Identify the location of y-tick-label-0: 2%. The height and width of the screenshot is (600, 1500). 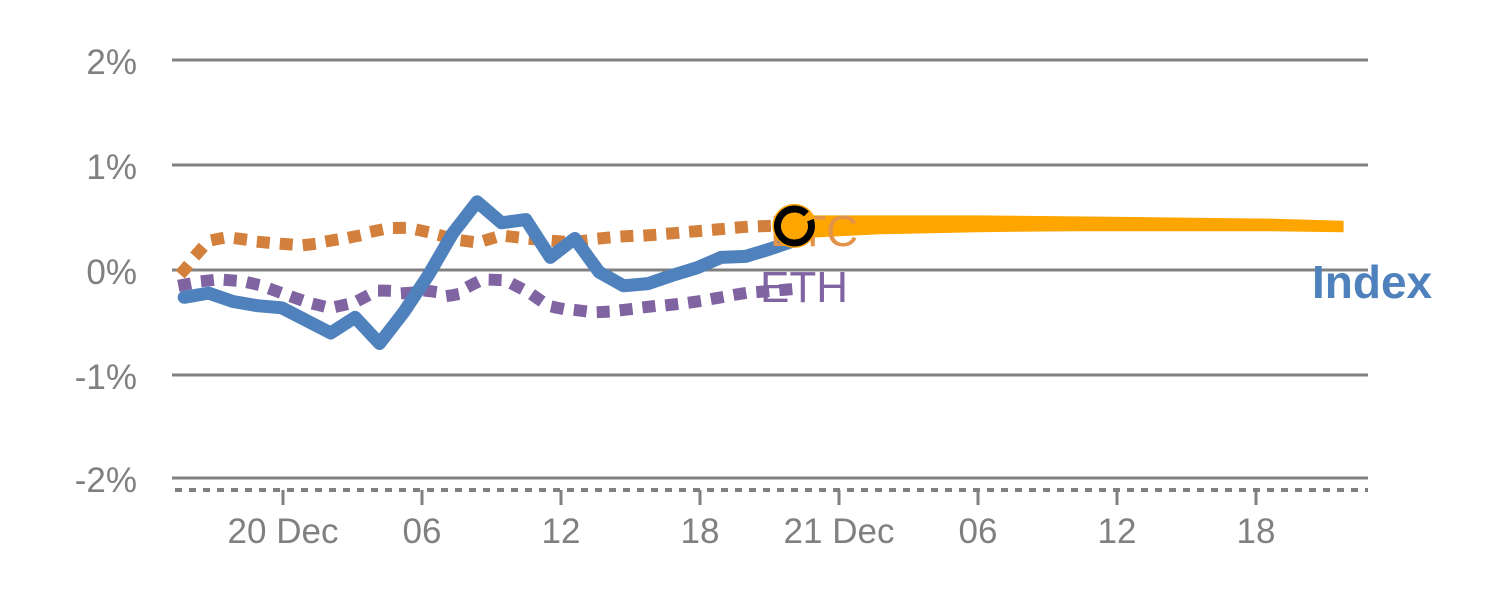
(111, 62).